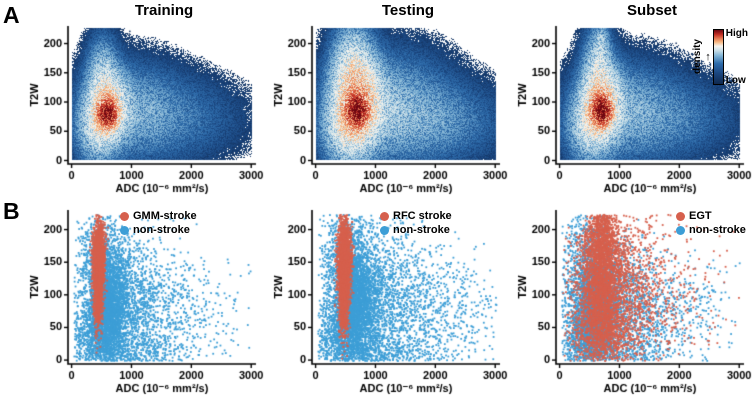  I want to click on density-chart-training, so click(144, 111).